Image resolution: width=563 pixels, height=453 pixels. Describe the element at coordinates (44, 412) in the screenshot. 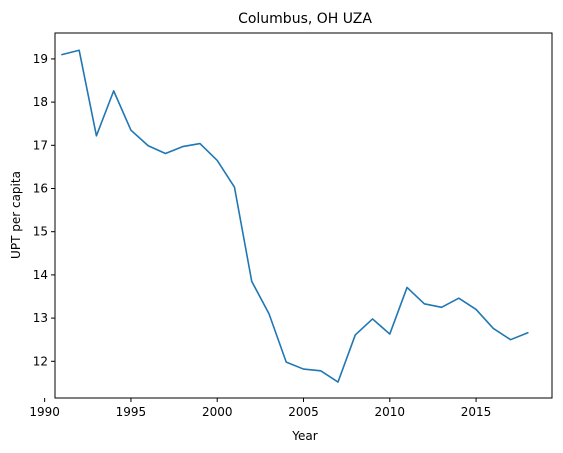

I see `x-tick-label: 1990` at that location.